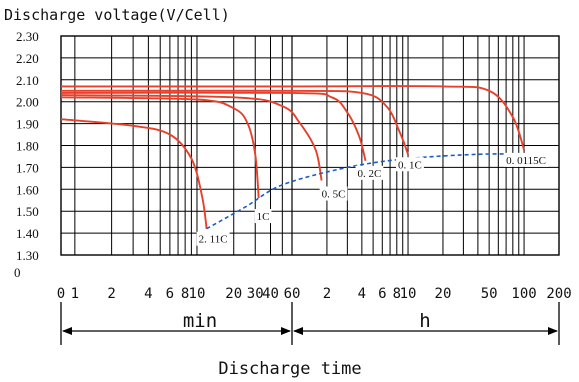 The width and height of the screenshot is (579, 382). Describe the element at coordinates (523, 294) in the screenshot. I see `x-tick-label: 100` at that location.